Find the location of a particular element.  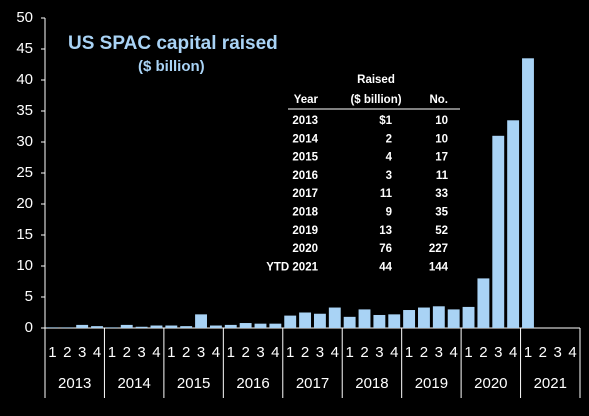

table-header: Raised is located at coordinates (376, 80).